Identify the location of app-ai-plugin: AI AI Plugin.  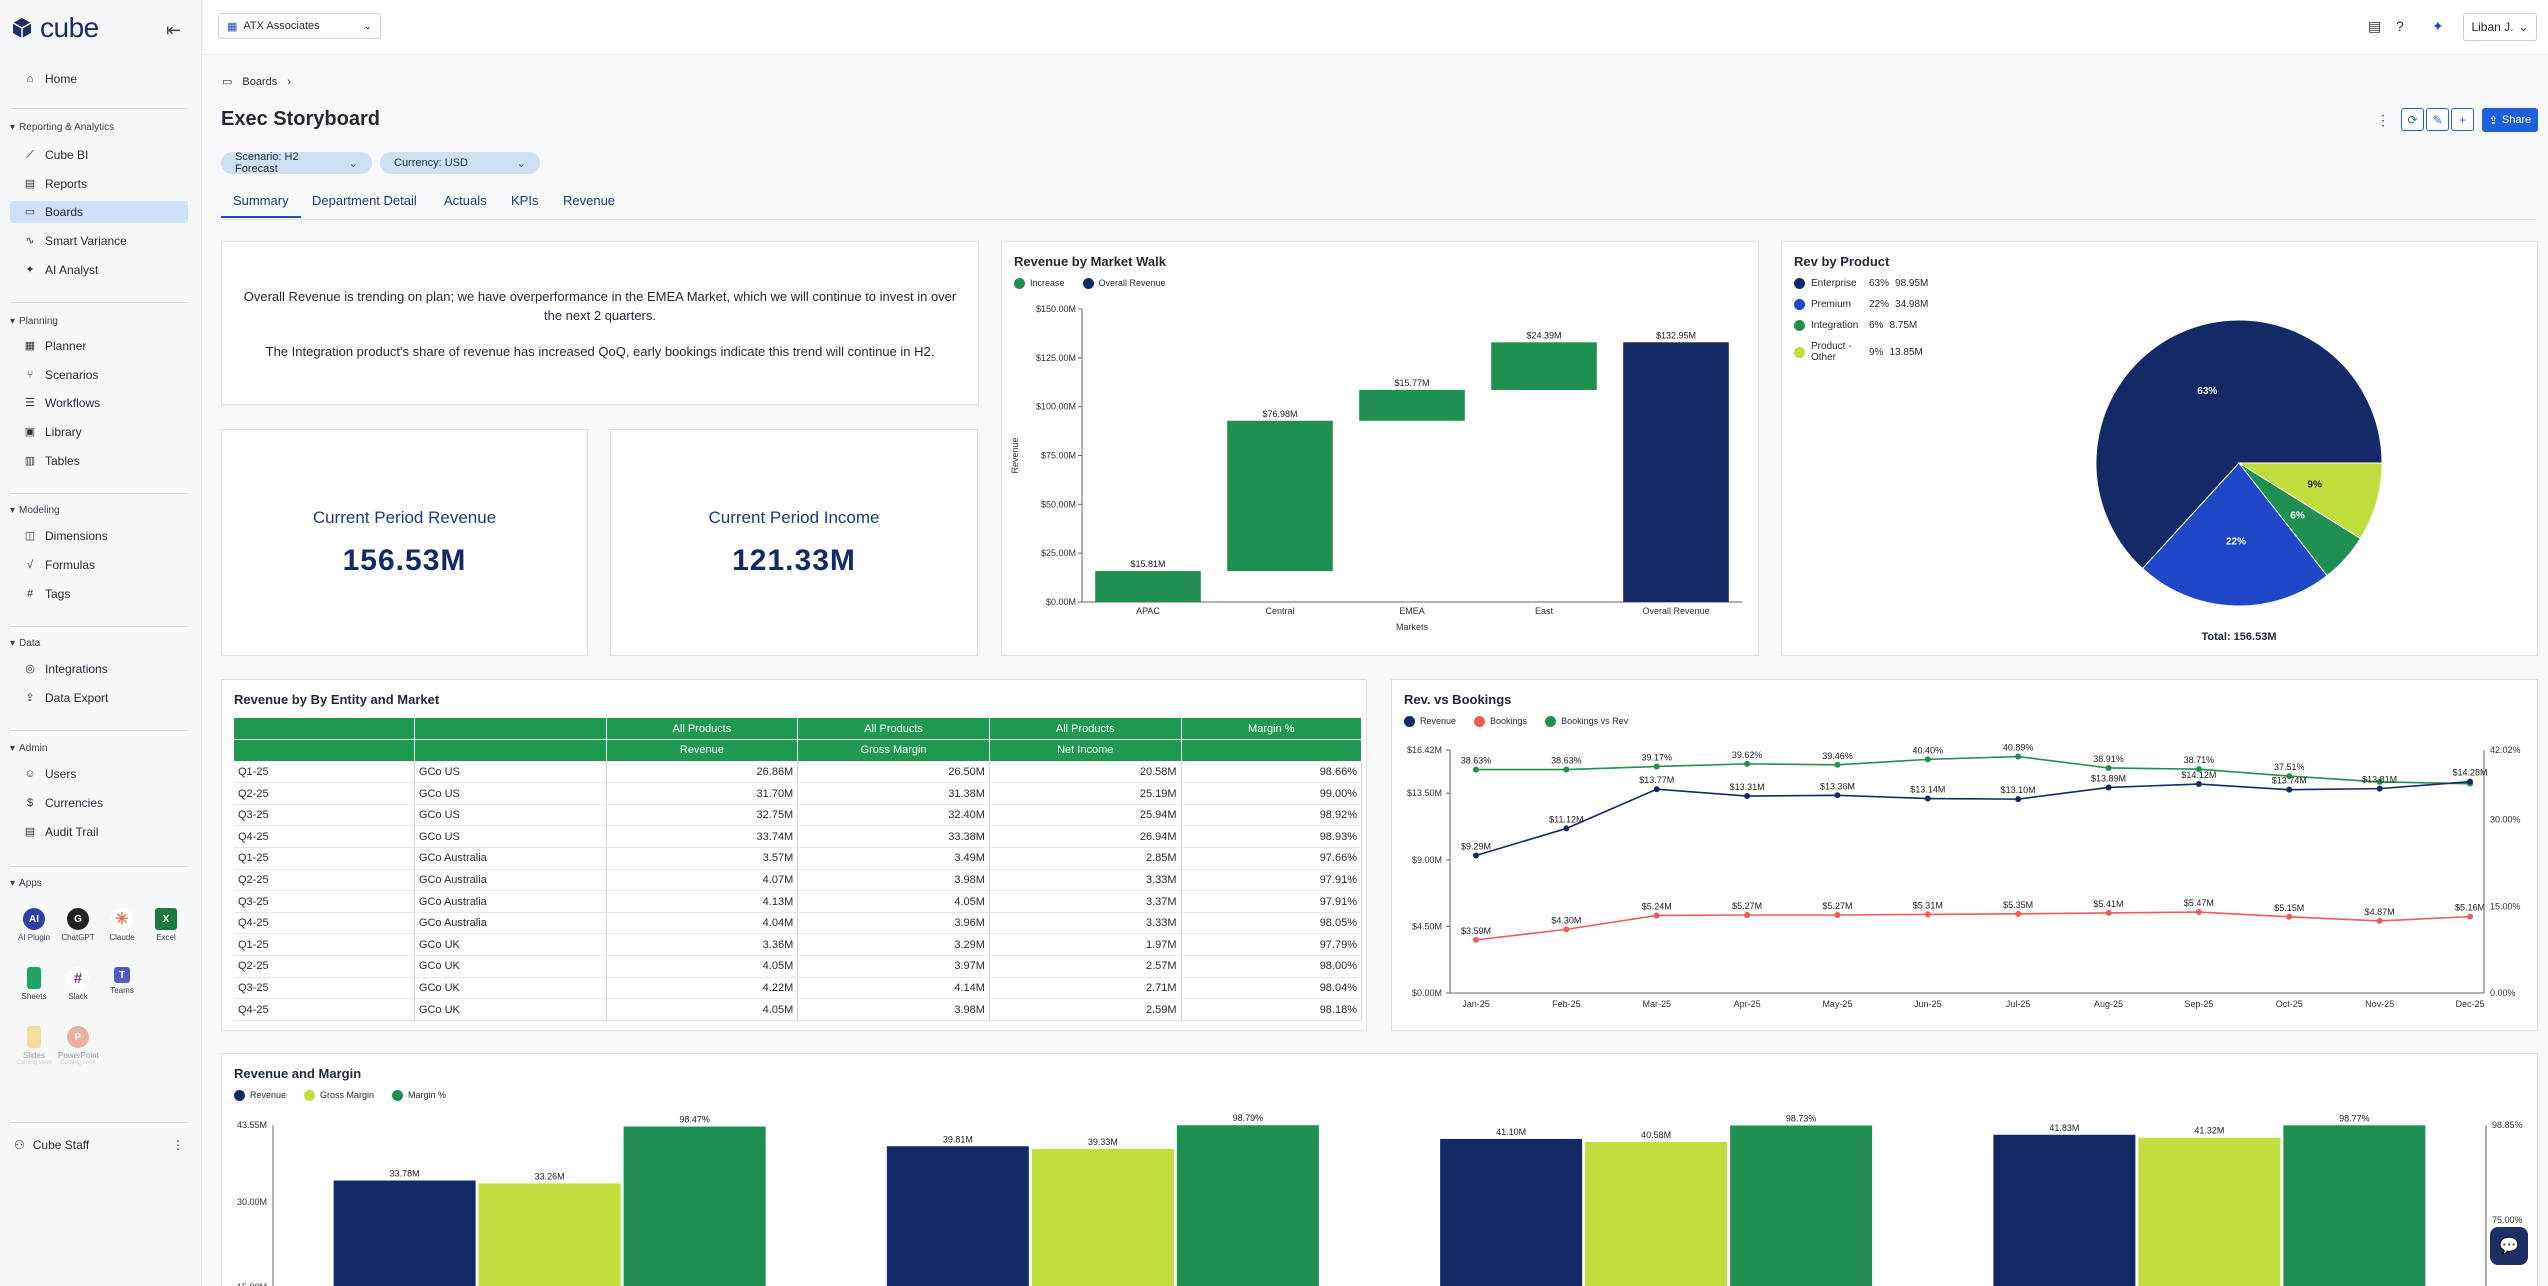
(34, 925).